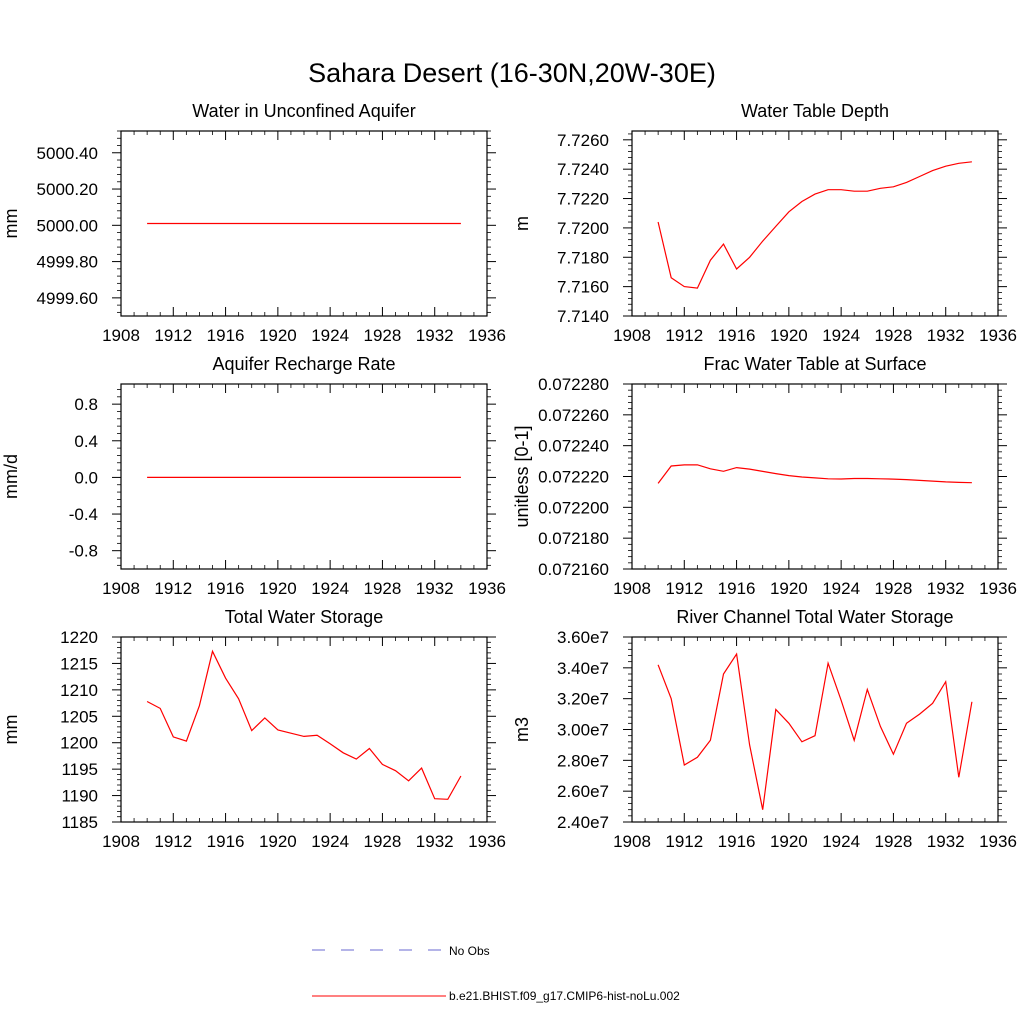 Image resolution: width=1024 pixels, height=1024 pixels. I want to click on y-tick-label: -0.4, so click(83, 514).